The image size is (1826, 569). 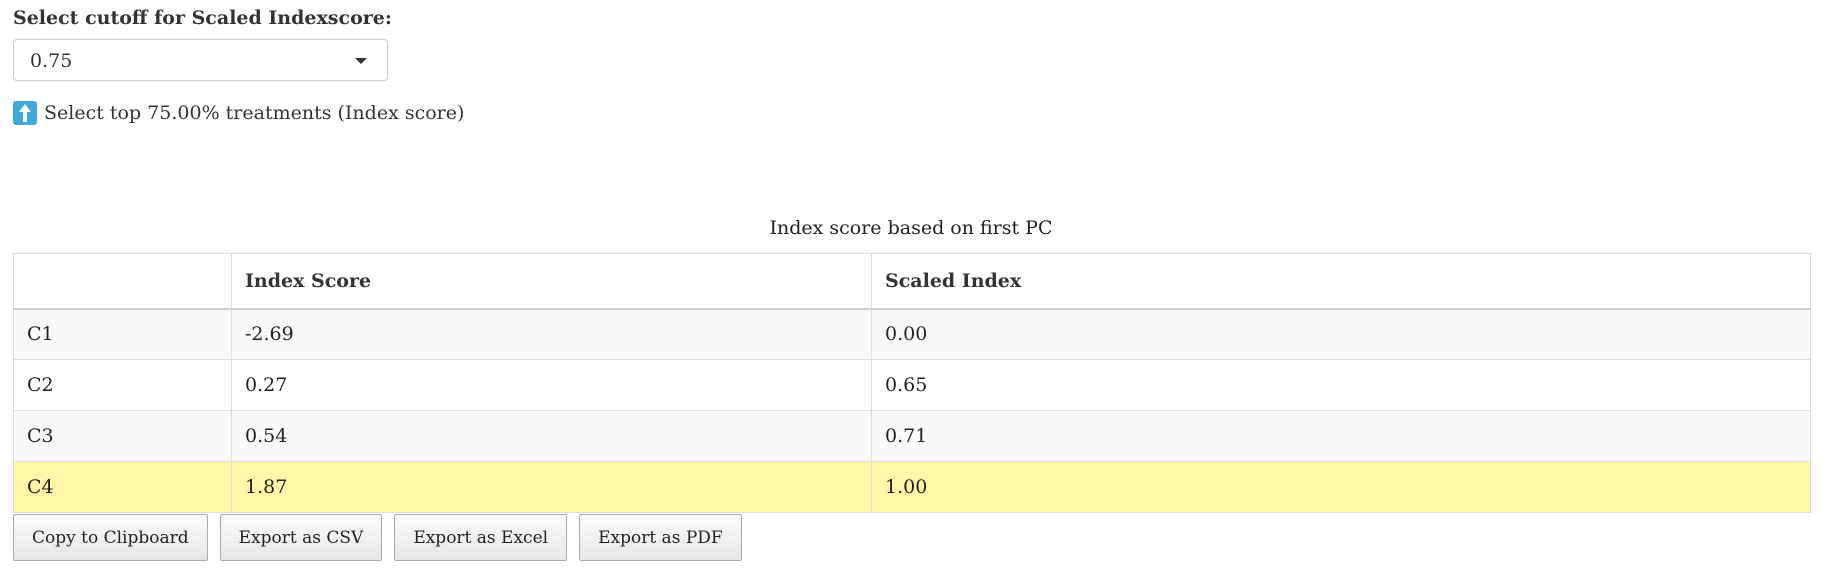 I want to click on scaled-index-cell: 0.71, so click(x=1341, y=436).